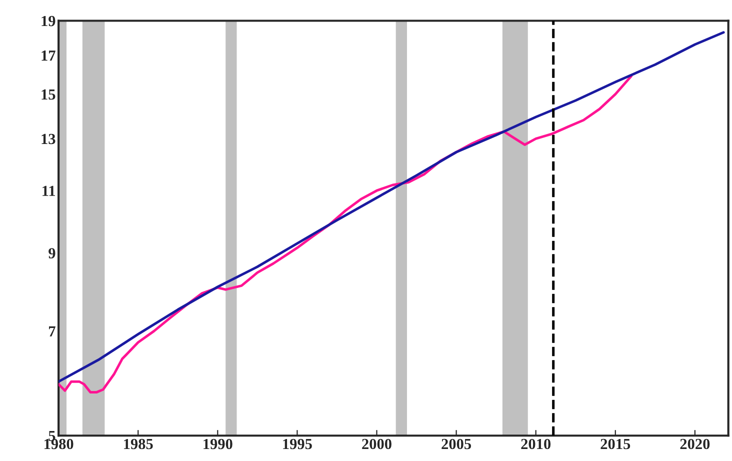 The image size is (732, 461). I want to click on x-tick-label: 2010, so click(536, 444).